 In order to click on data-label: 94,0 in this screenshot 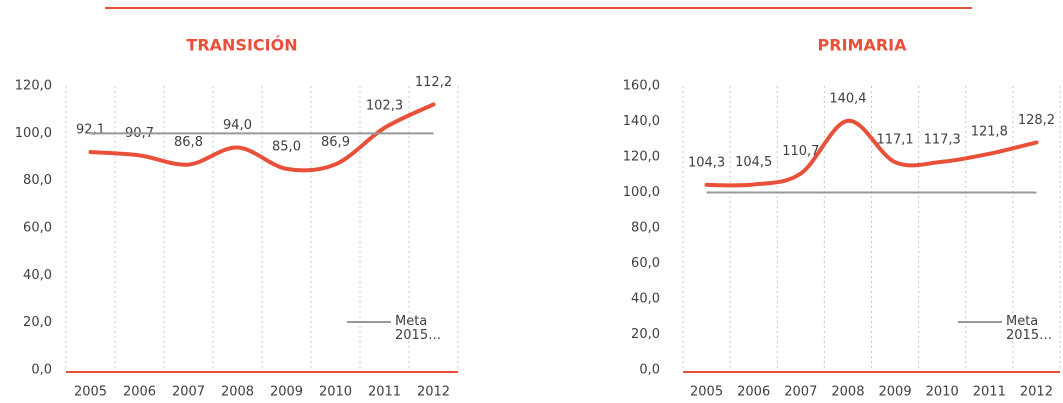, I will do `click(237, 125)`.